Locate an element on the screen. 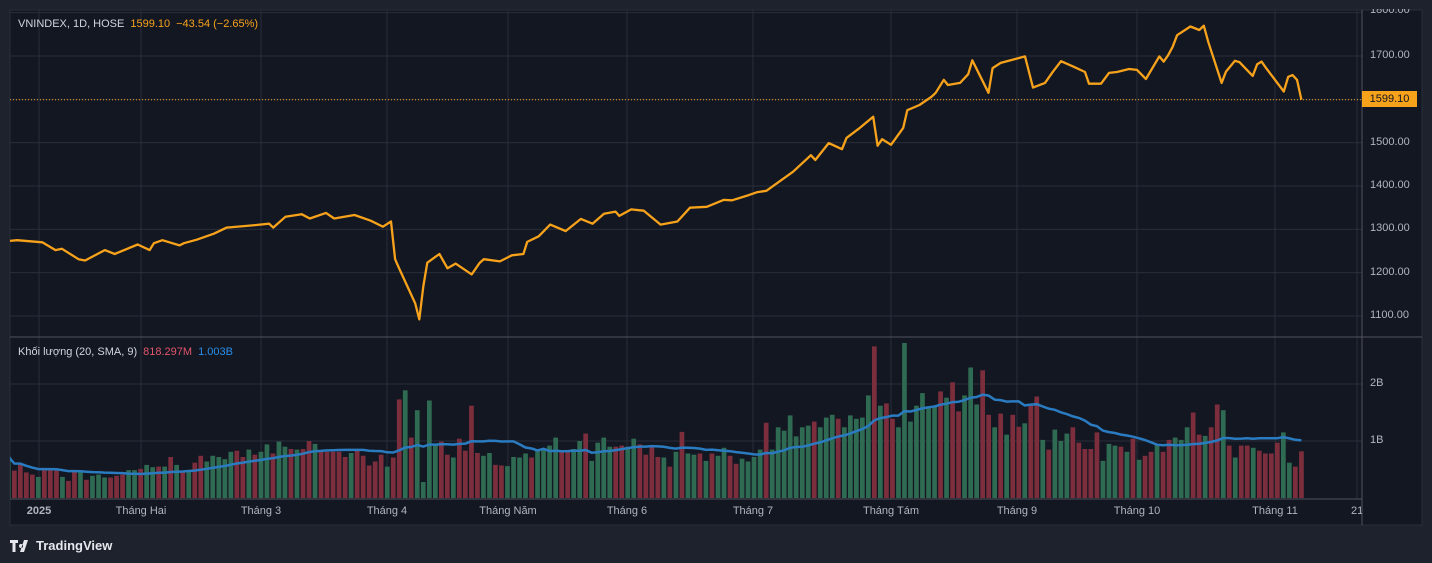 The image size is (1432, 563). volume-value: 818.297M is located at coordinates (168, 352).